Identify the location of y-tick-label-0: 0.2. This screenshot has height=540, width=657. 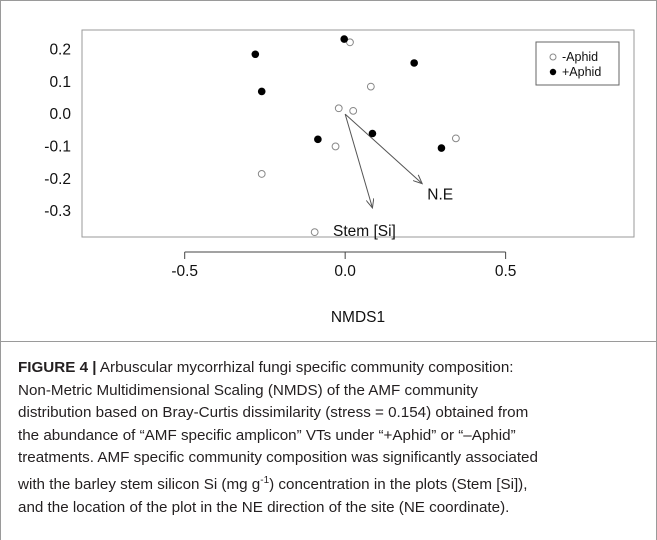
(60, 49).